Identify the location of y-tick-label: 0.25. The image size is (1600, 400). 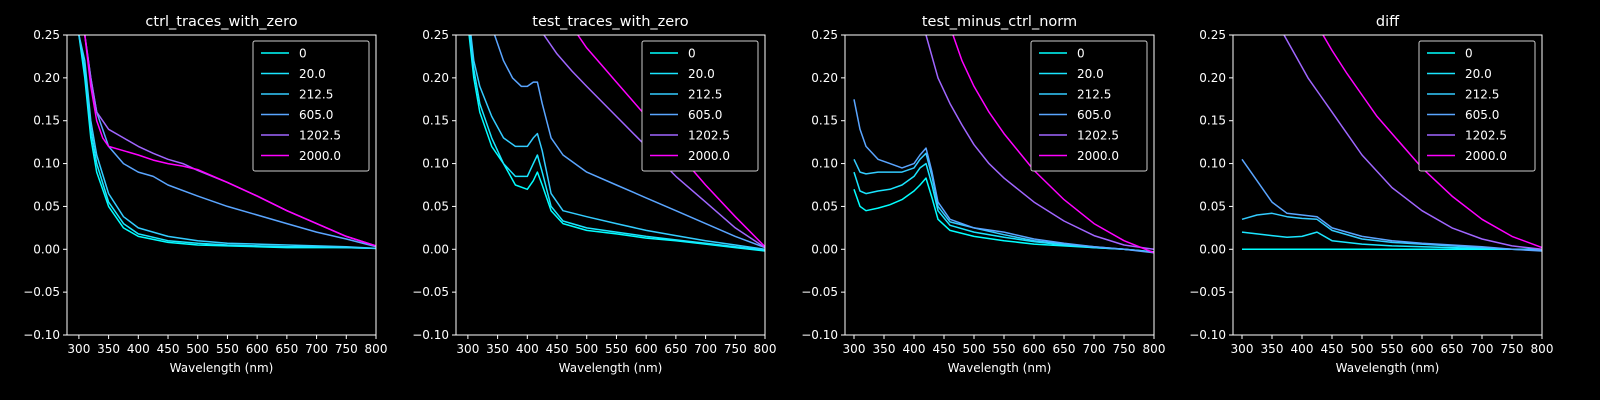
(1212, 35).